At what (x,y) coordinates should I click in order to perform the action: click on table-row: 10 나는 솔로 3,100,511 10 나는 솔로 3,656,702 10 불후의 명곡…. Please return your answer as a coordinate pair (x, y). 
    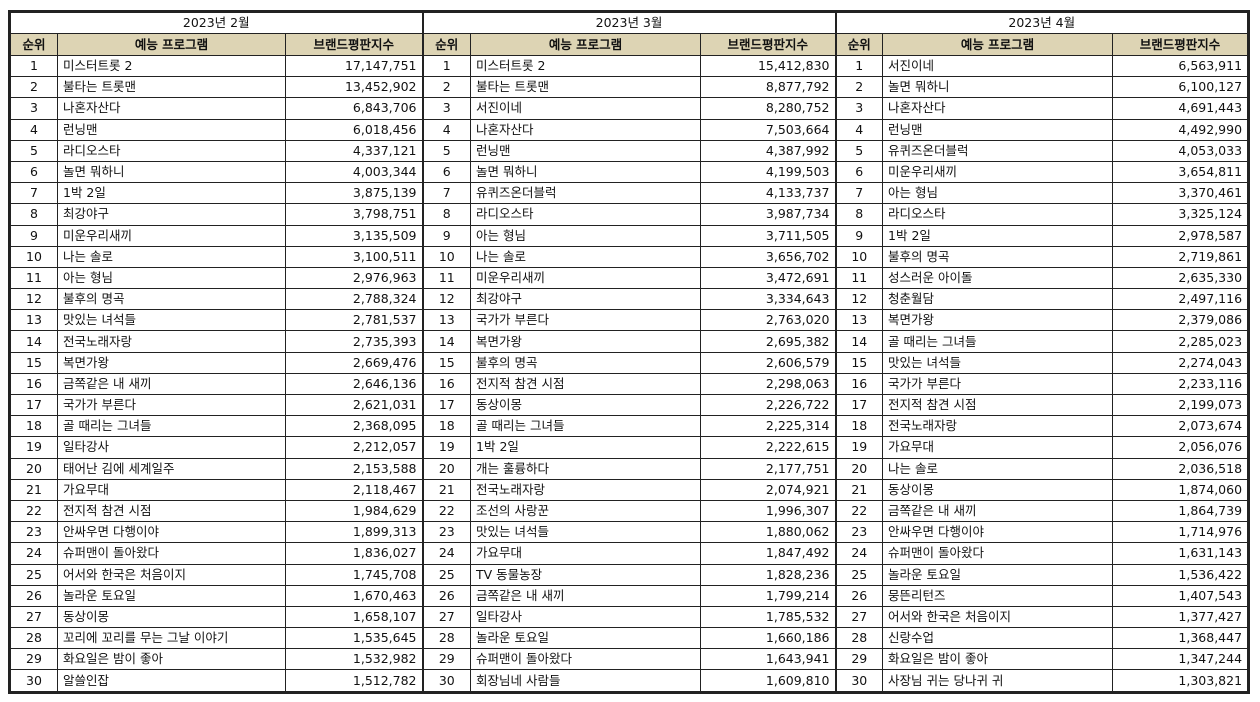
    Looking at the image, I should click on (629, 256).